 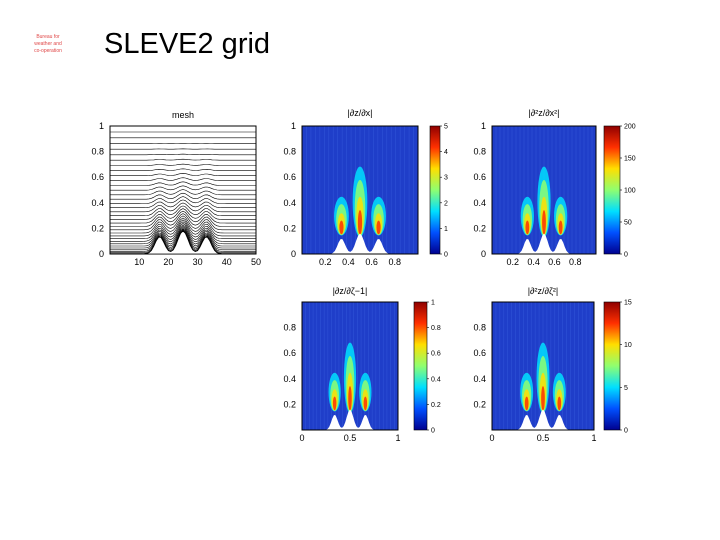 I want to click on colorbar-tick-label: 10, so click(x=628, y=345).